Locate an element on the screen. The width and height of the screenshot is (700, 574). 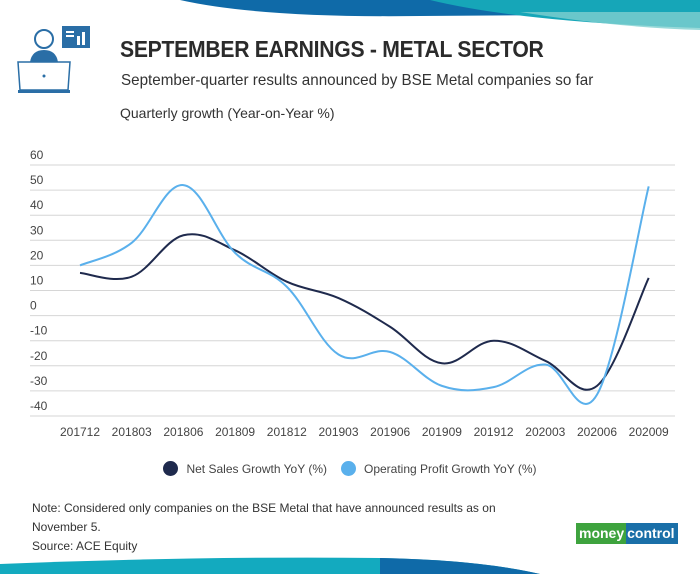
y-tick-label: 50 is located at coordinates (37, 180).